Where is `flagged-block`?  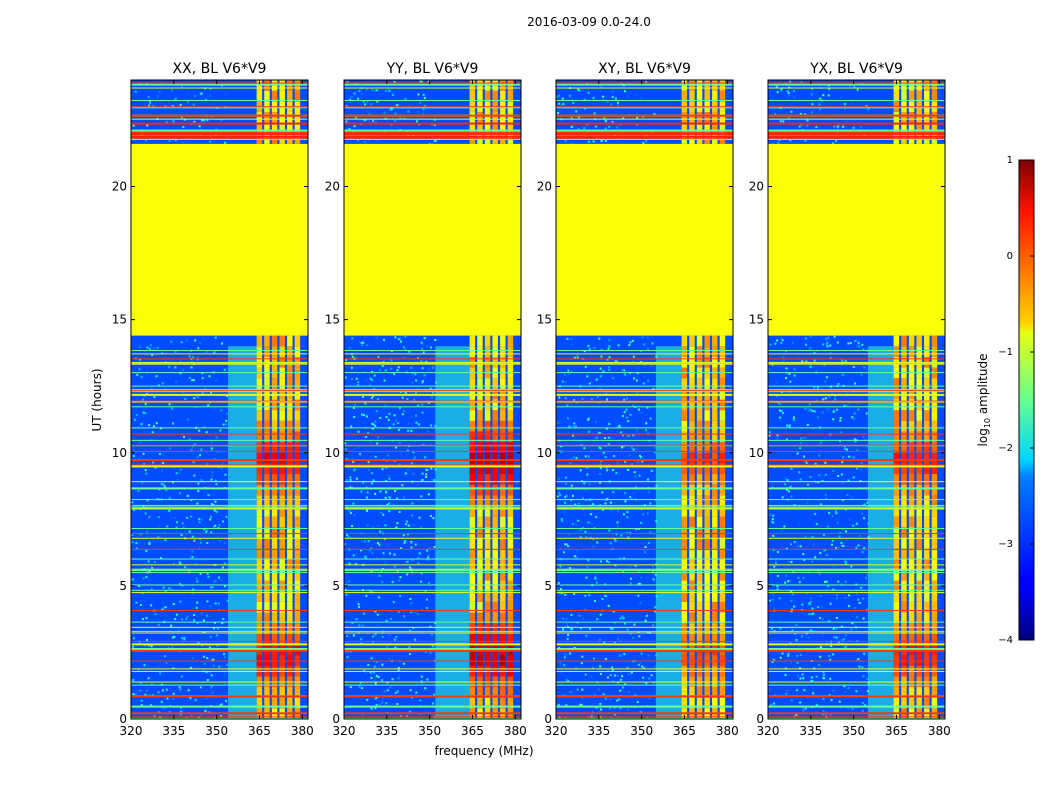
flagged-block is located at coordinates (432, 239).